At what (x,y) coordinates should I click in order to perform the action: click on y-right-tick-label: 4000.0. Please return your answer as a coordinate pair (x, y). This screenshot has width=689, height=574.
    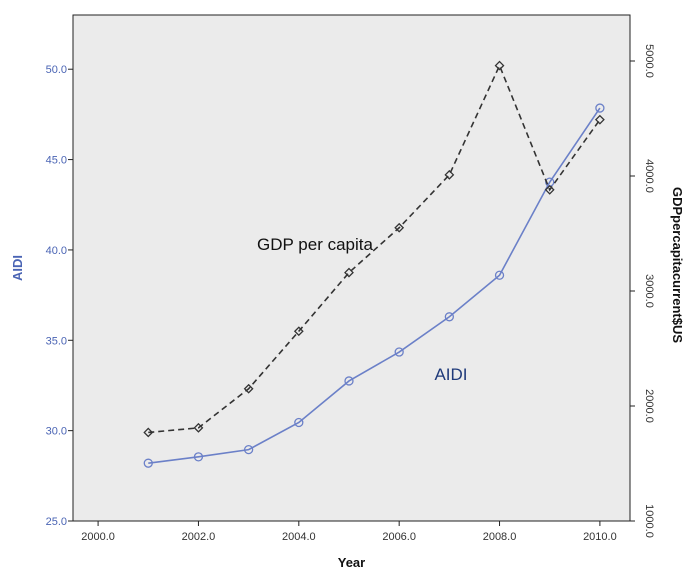
    Looking at the image, I should click on (649, 176).